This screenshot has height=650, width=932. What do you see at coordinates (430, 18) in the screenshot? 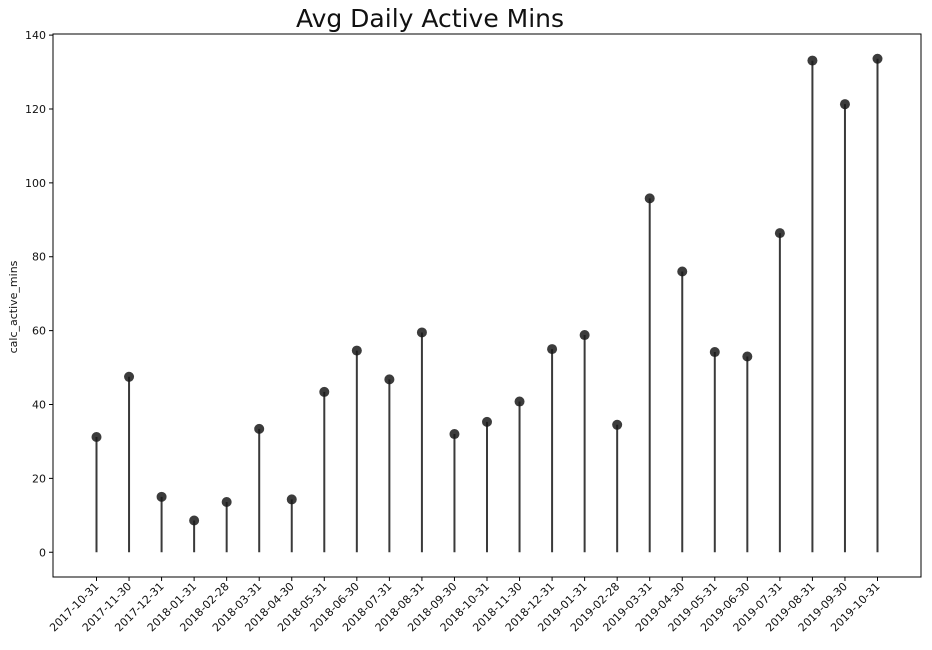
I see `chart-title: Avg Daily Active Mins` at bounding box center [430, 18].